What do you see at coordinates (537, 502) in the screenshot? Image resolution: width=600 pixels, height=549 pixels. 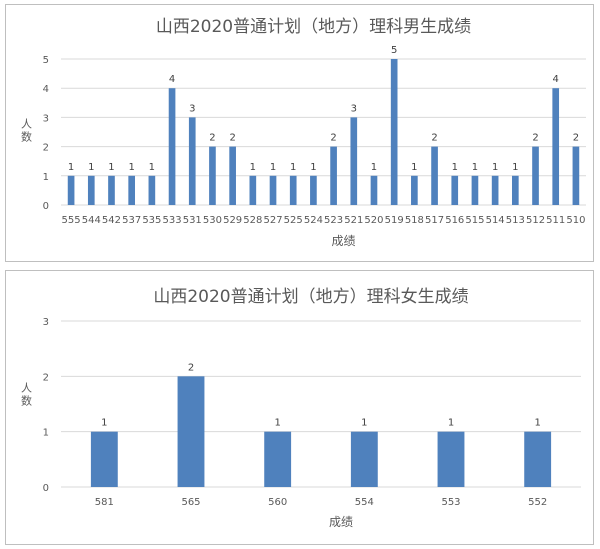 I see `x-tick-label: 552` at bounding box center [537, 502].